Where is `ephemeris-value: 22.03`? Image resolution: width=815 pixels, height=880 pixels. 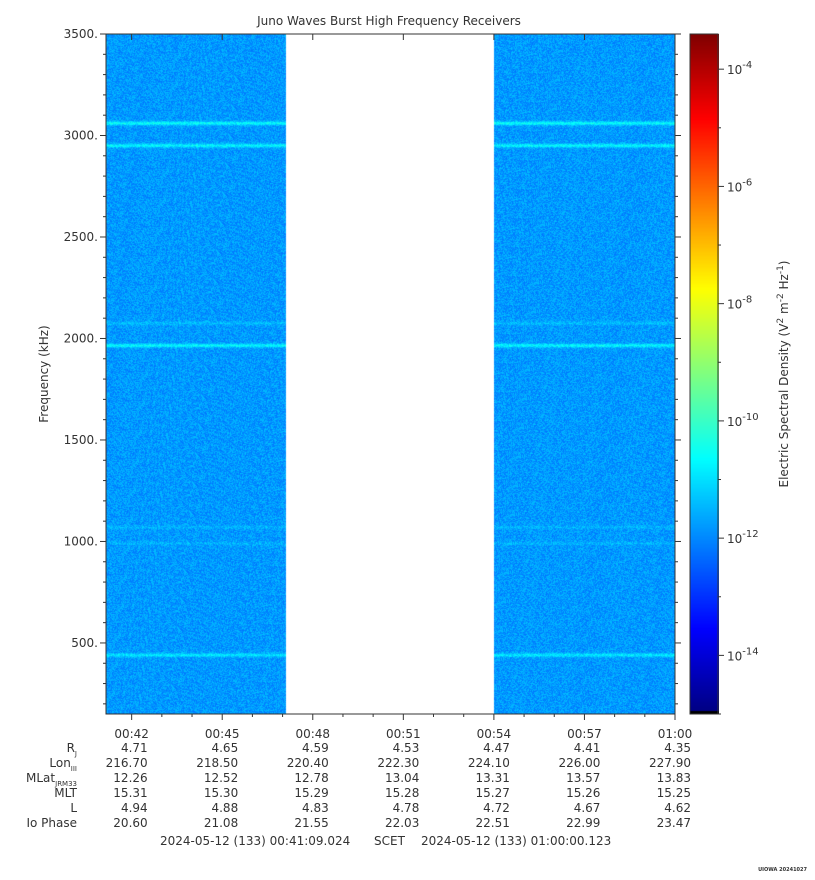
ephemeris-value: 22.03 is located at coordinates (402, 823).